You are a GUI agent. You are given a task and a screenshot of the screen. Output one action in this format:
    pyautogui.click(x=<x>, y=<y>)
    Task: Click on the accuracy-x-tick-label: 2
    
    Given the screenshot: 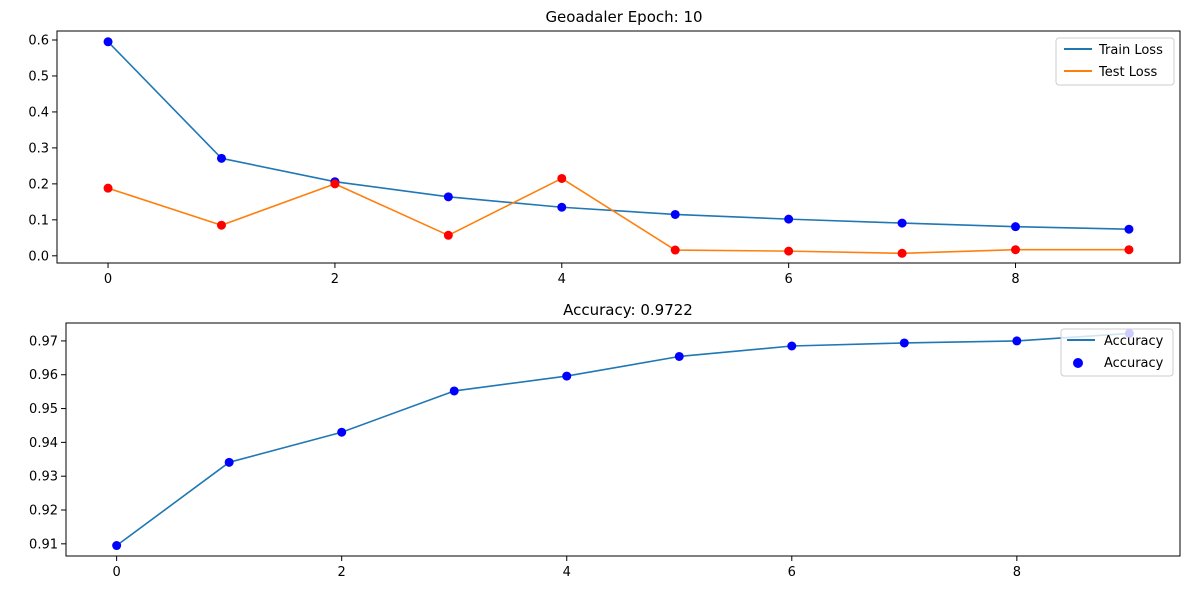 What is the action you would take?
    pyautogui.click(x=342, y=572)
    